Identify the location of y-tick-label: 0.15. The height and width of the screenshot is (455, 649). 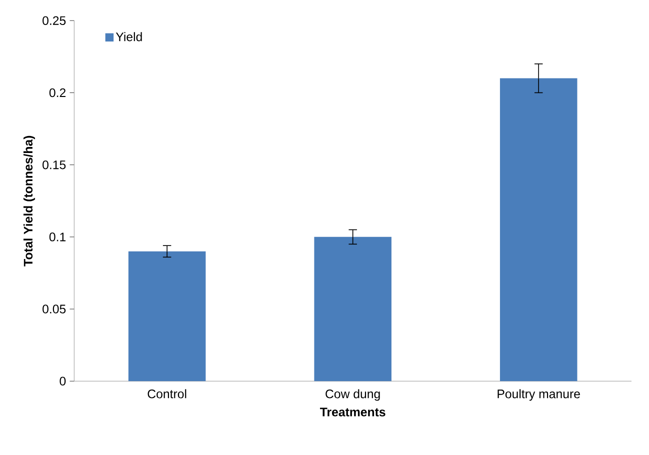
(54, 165).